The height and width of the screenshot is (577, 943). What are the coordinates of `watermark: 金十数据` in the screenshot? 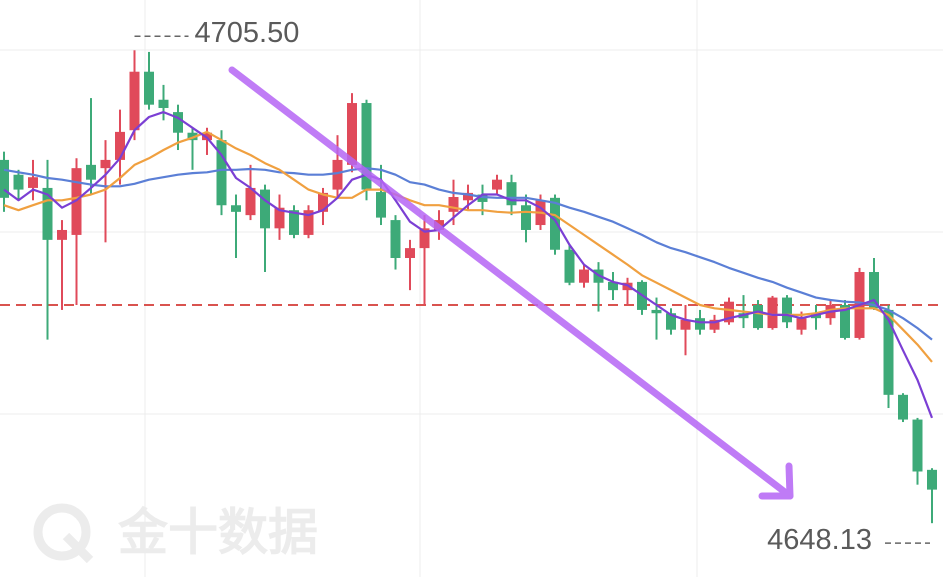 It's located at (175, 533).